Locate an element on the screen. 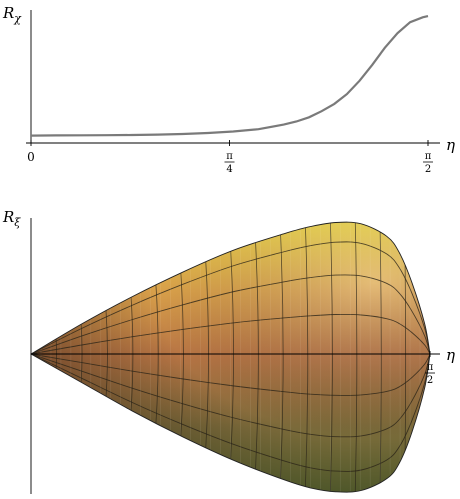 This screenshot has height=499, width=460. bottom-x-label: η is located at coordinates (450, 355).